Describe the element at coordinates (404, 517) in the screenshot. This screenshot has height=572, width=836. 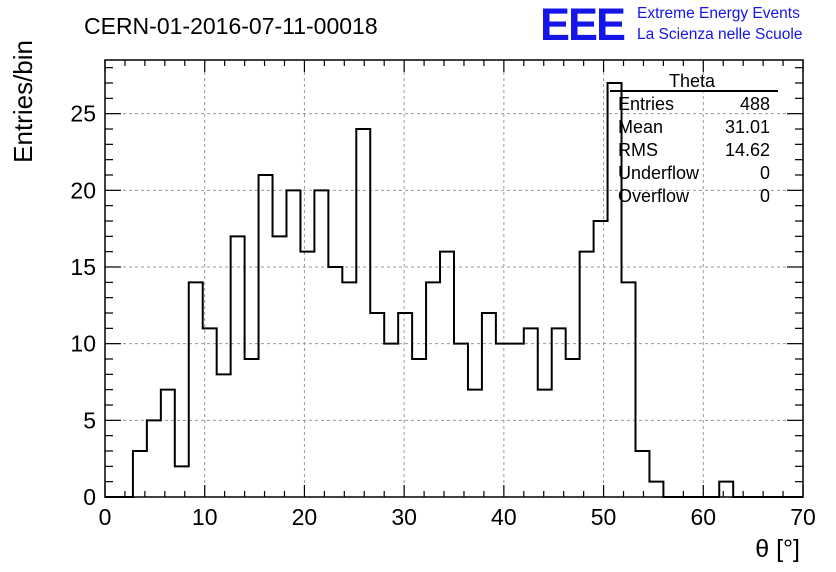
I see `x-tick-label-30: 30` at that location.